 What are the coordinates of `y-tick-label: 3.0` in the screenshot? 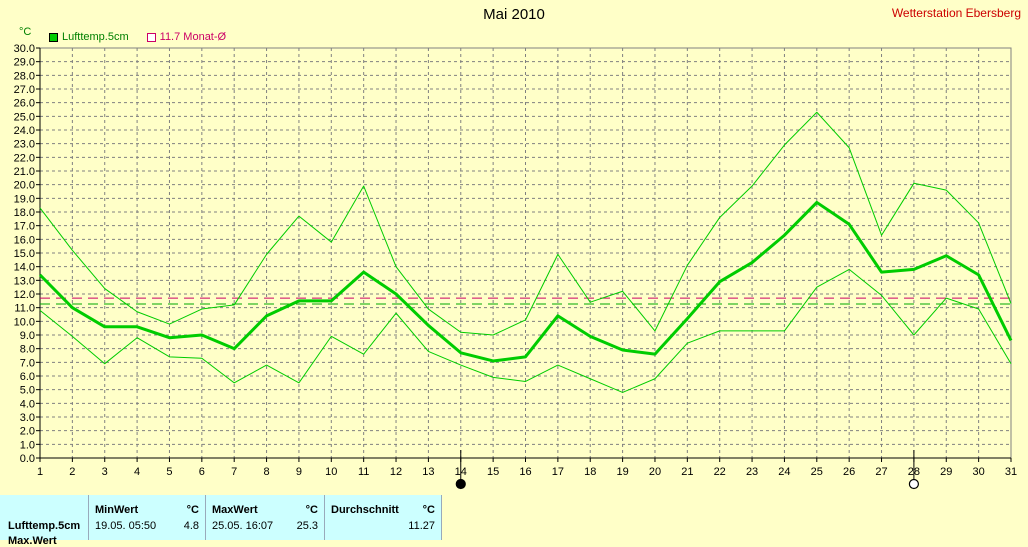 It's located at (27, 418).